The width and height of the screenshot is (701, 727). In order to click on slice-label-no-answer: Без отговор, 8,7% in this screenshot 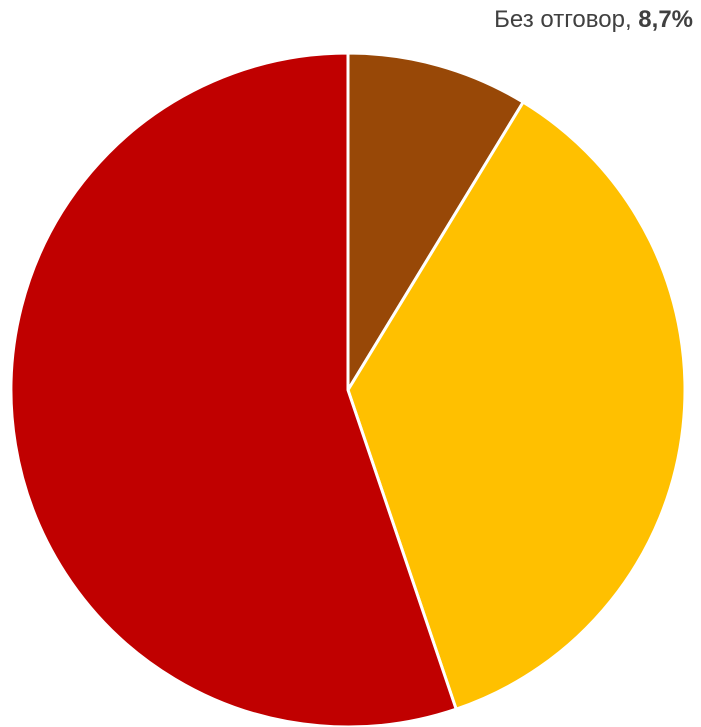, I will do `click(593, 20)`.